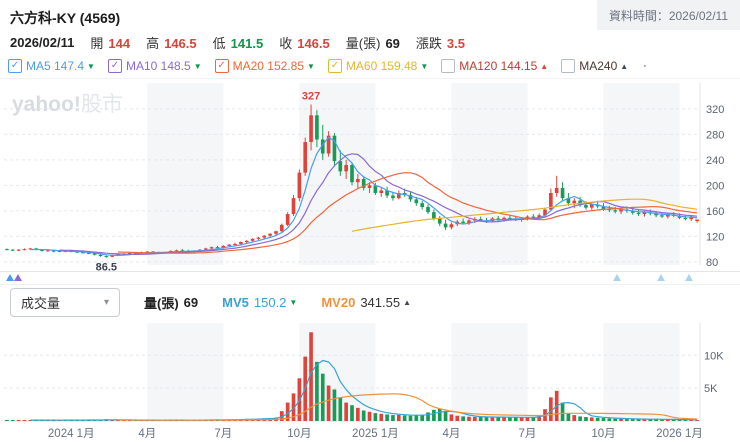 This screenshot has width=740, height=442. I want to click on mv20-arrow-icon: ▲, so click(407, 302).